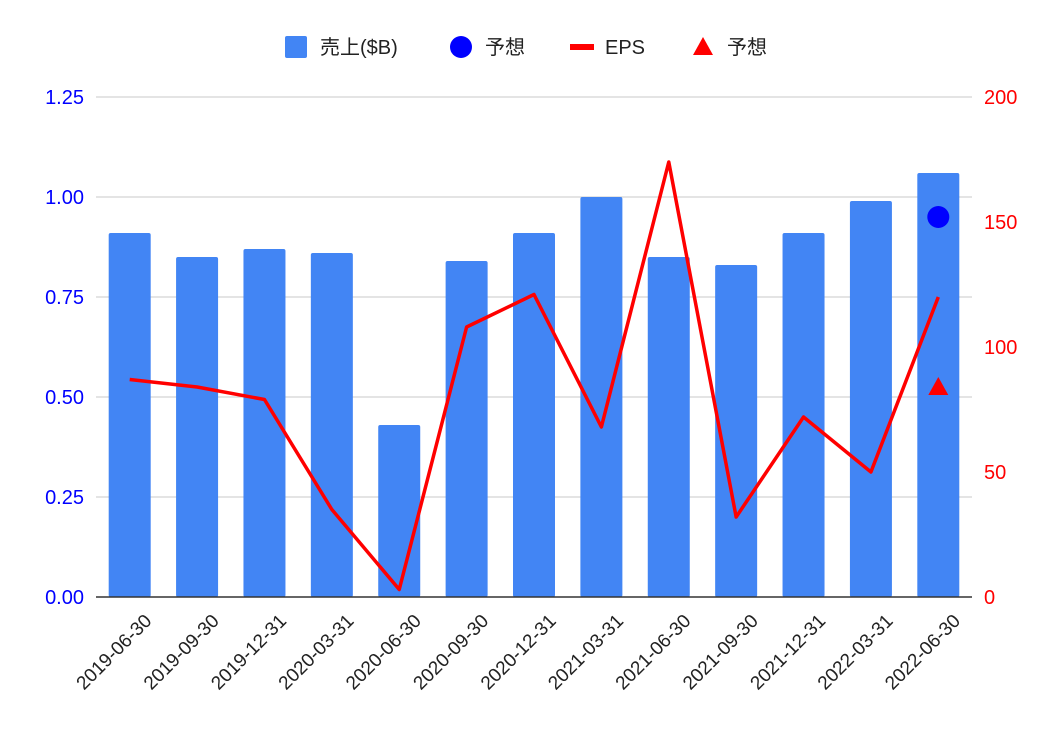 This screenshot has width=1062, height=742. I want to click on y-left-tick-label: 0.25, so click(64, 498).